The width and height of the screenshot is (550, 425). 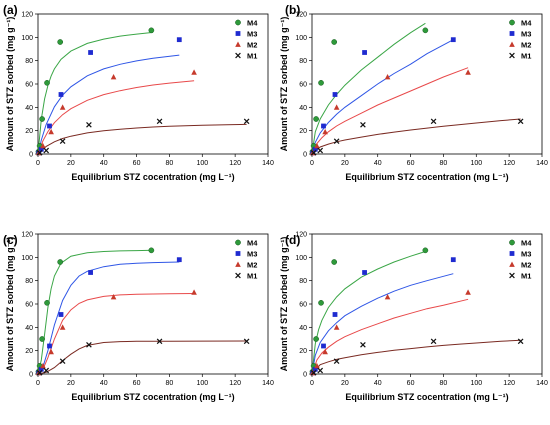 I want to click on panel-label: (a), so click(x=10, y=10).